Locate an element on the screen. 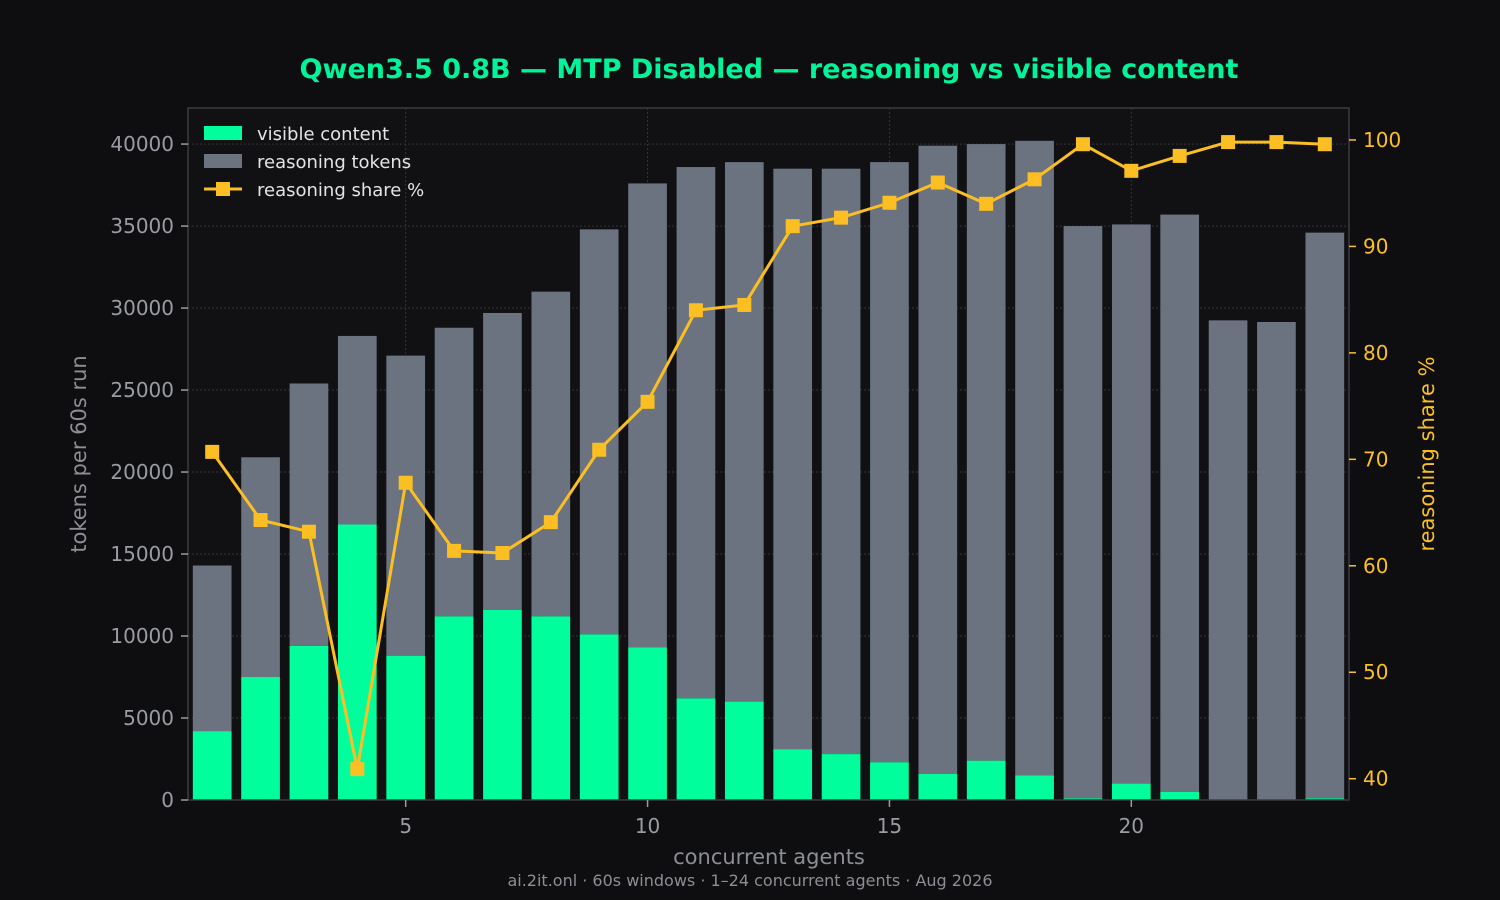 This screenshot has height=900, width=1500. legend-swatch-visible-content is located at coordinates (223, 133).